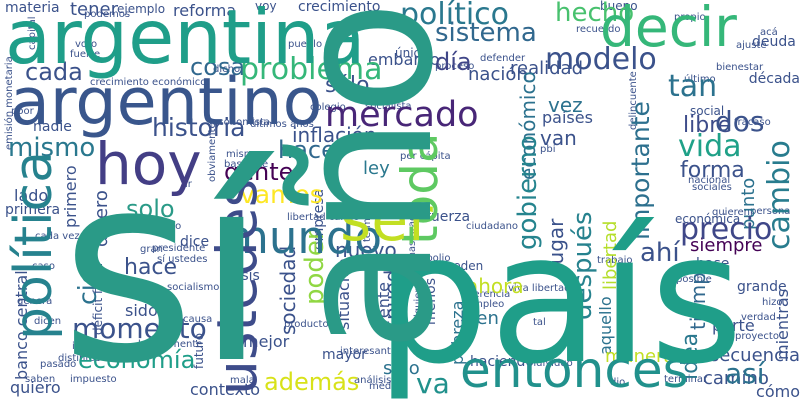 This screenshot has height=400, width=800. Describe the element at coordinates (185, 40) in the screenshot. I see `word-argentina: argentina` at that location.